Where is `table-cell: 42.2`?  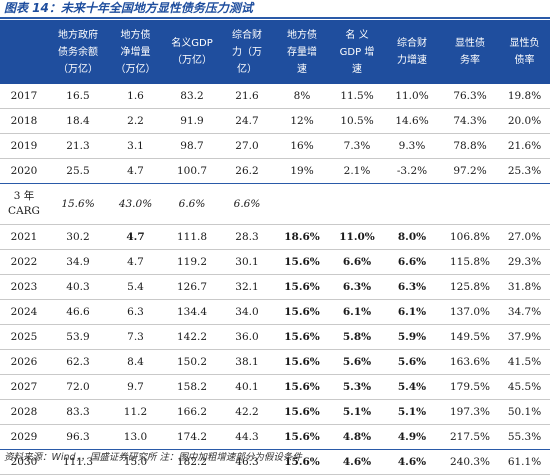 table-cell: 42.2 is located at coordinates (247, 412).